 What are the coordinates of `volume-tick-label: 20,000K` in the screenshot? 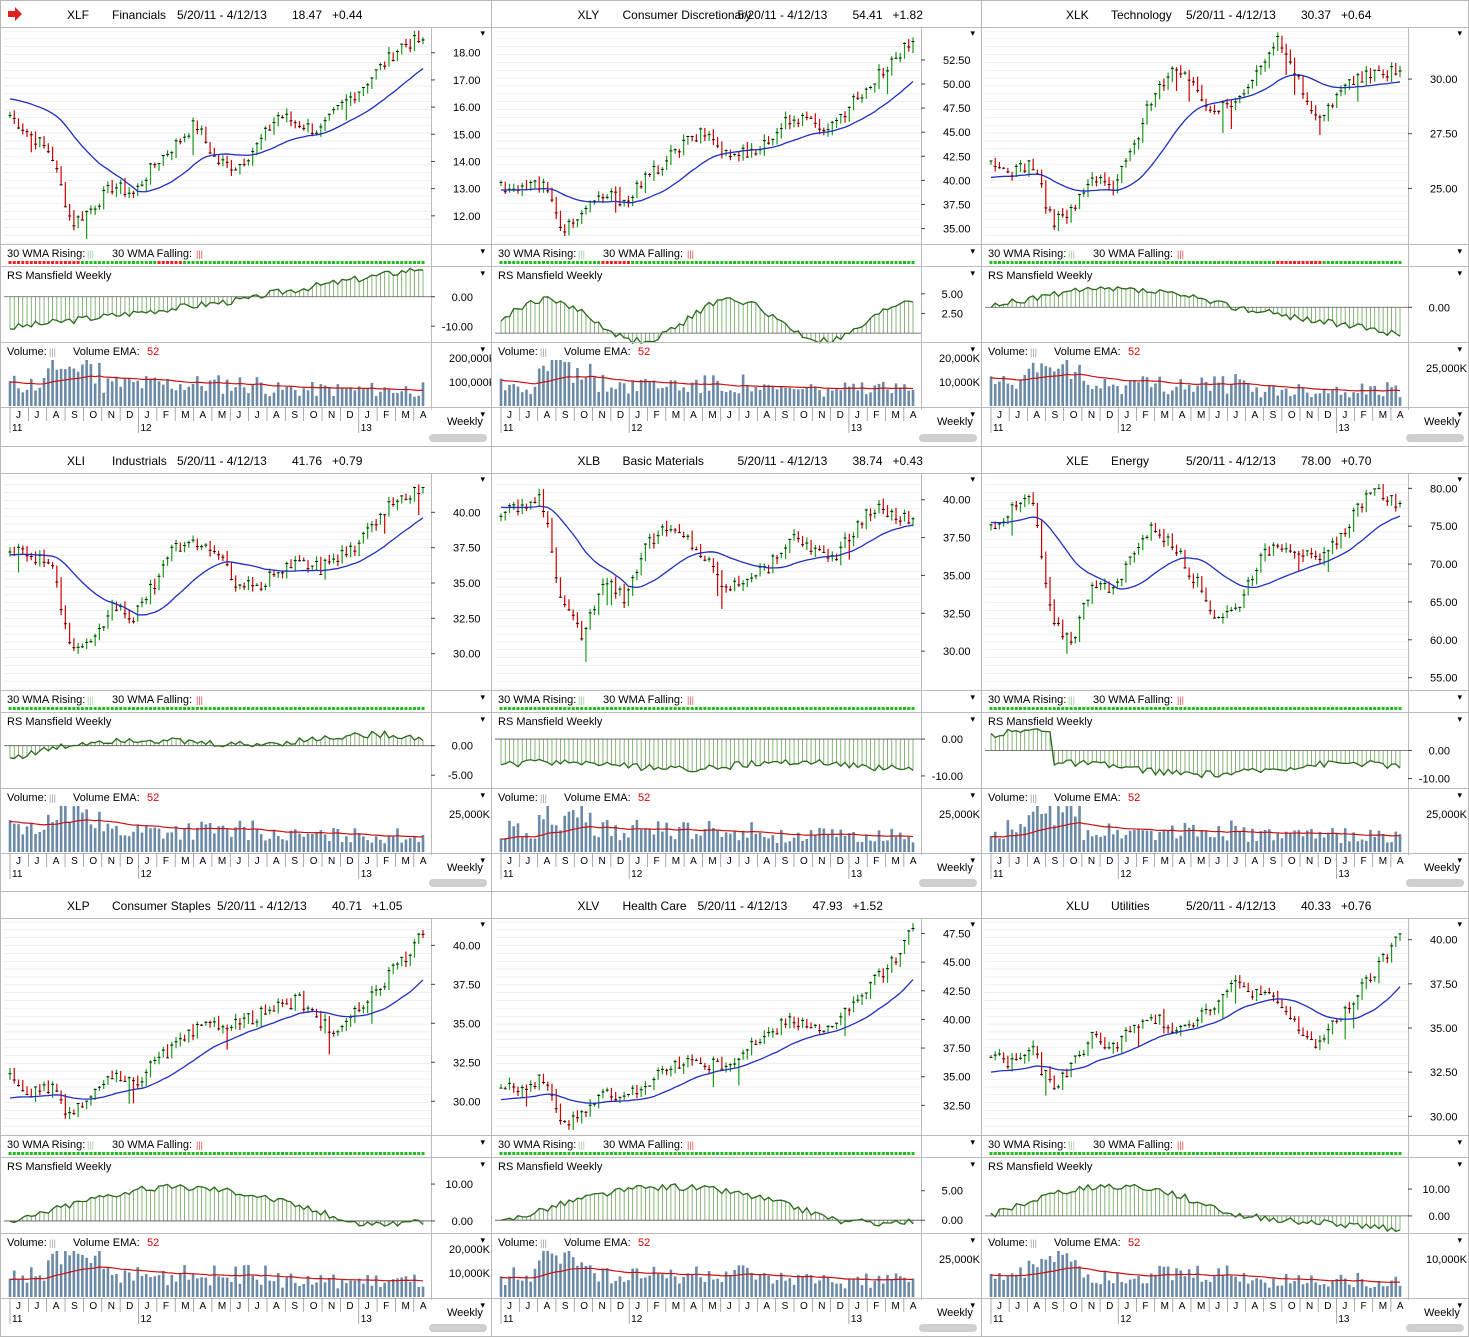 It's located at (960, 359).